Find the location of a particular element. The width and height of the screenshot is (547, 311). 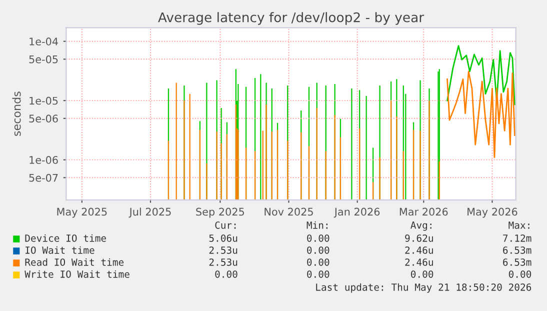

text: 7.12m is located at coordinates (517, 238).